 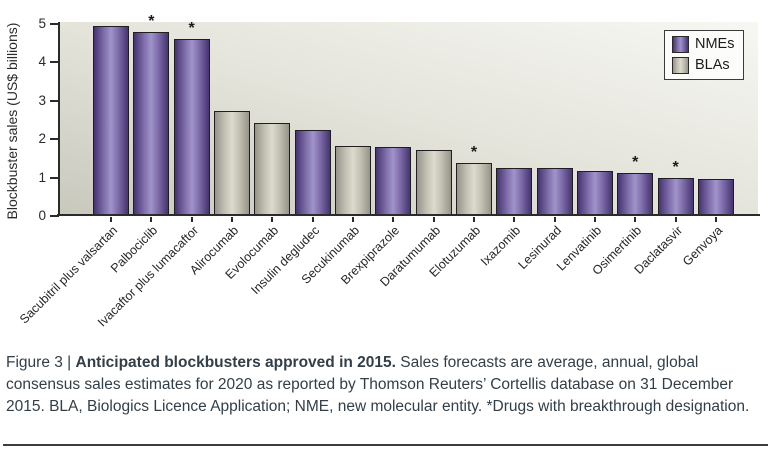 I want to click on bar-genvoya, so click(x=715, y=197).